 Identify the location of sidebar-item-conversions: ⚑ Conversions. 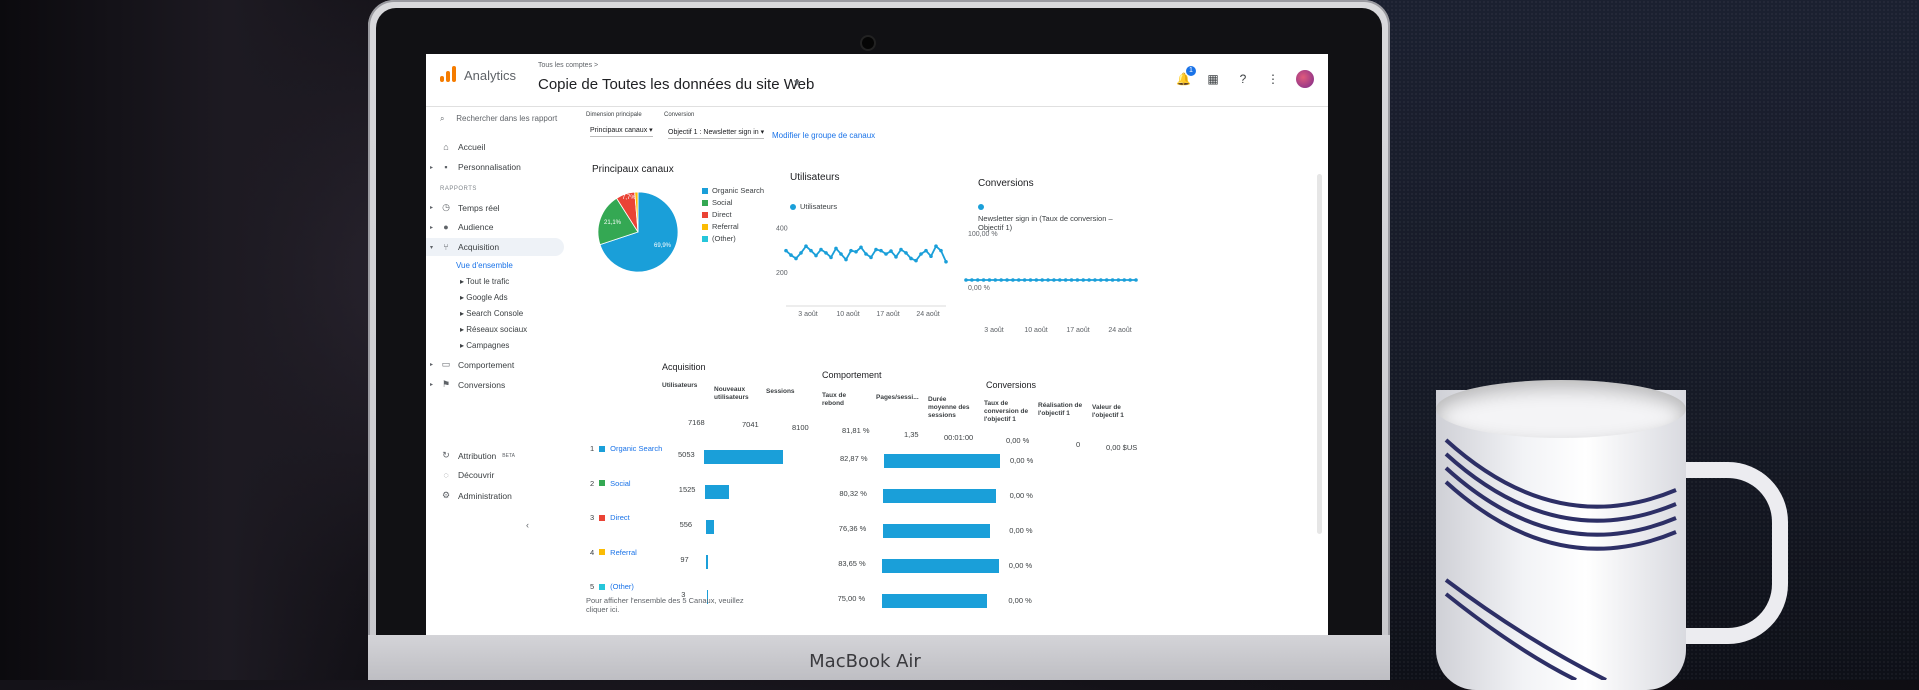
(472, 384).